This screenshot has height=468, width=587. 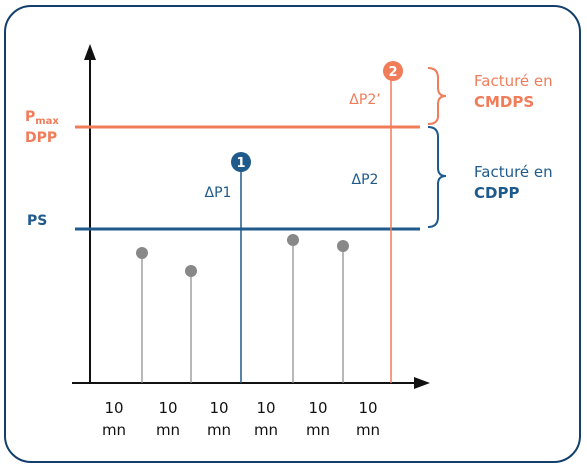 What do you see at coordinates (90, 52) in the screenshot?
I see `y-axis-arrow` at bounding box center [90, 52].